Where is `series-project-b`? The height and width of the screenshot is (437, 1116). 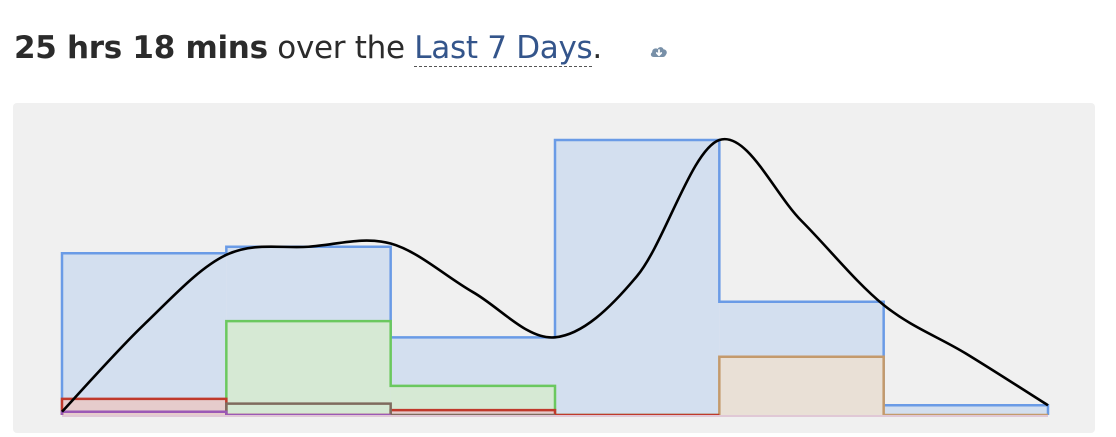
series-project-b is located at coordinates (883, 386).